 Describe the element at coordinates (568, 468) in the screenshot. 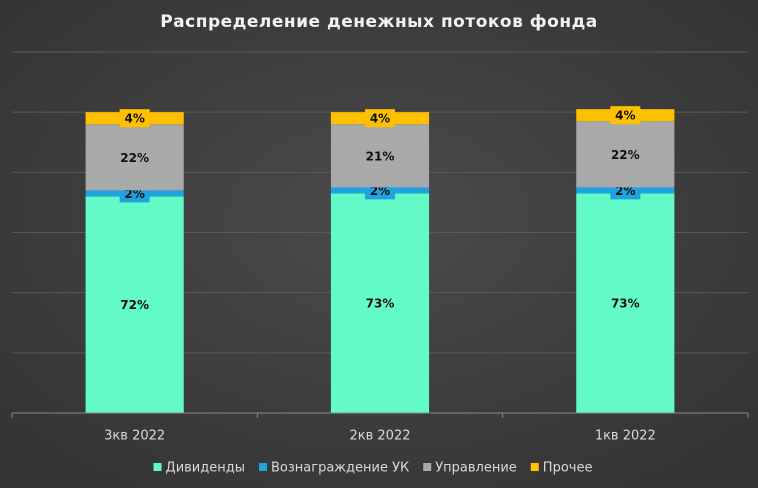

I see `legend-label: Прочее` at that location.